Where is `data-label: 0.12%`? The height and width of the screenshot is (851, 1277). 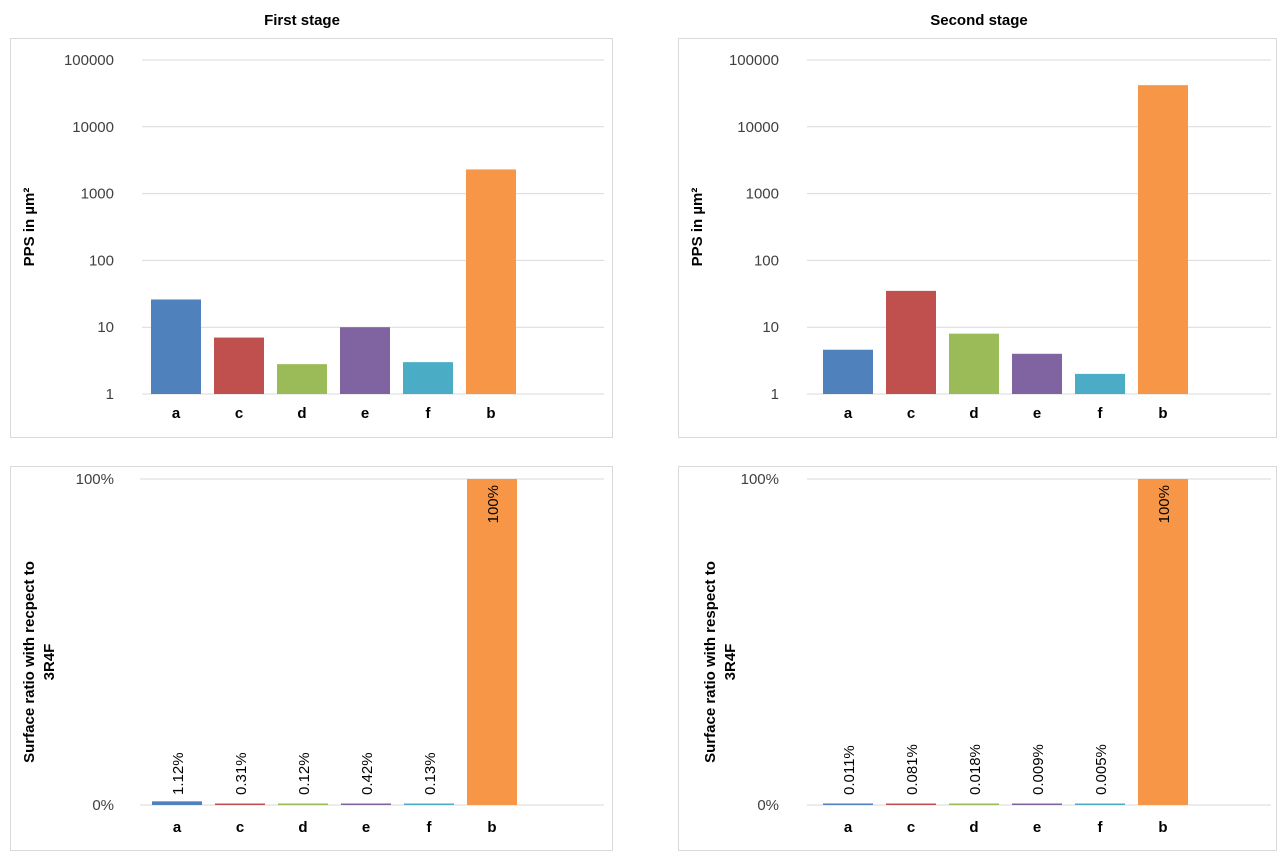
data-label: 0.12% is located at coordinates (304, 773).